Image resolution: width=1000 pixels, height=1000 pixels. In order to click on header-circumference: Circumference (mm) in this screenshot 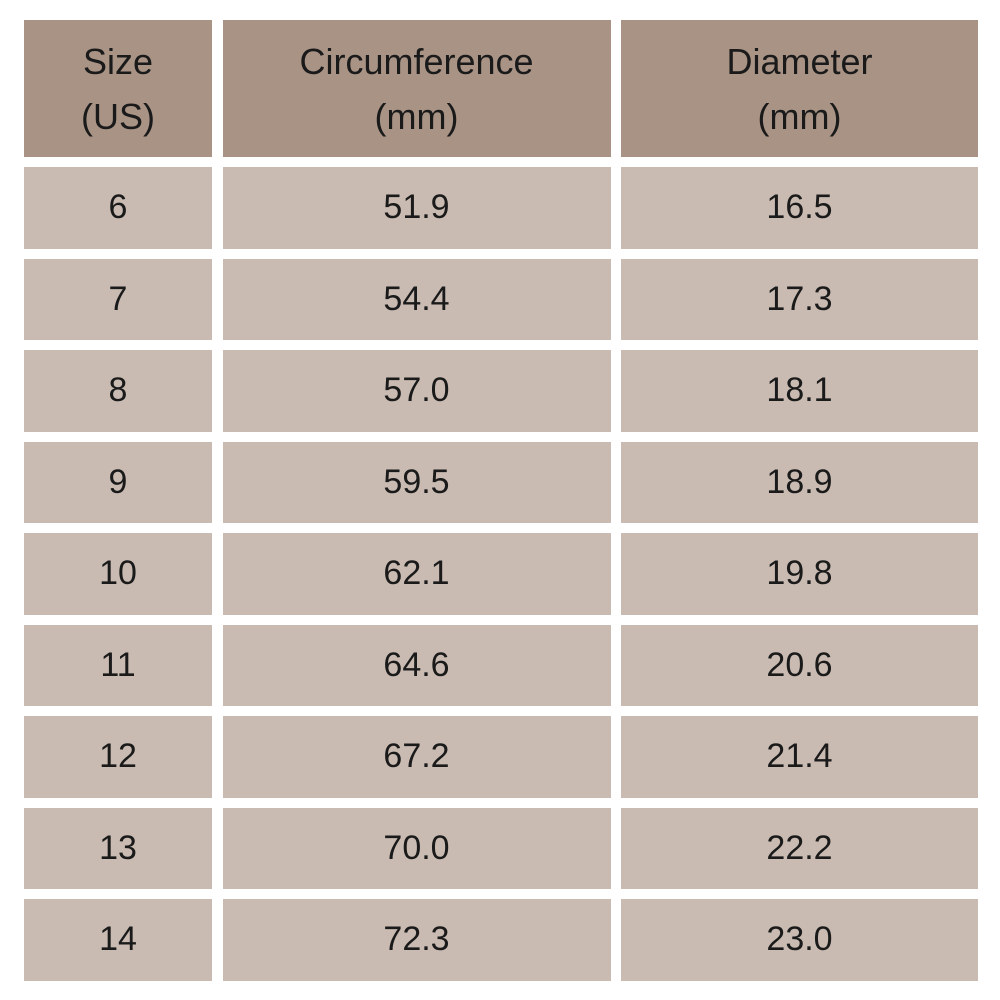, I will do `click(416, 88)`.